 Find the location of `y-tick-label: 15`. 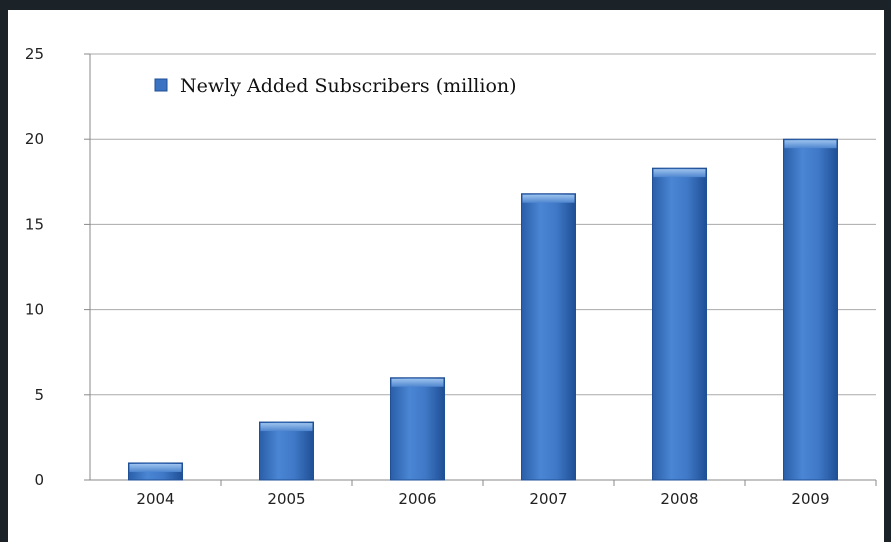

y-tick-label: 15 is located at coordinates (34, 224).